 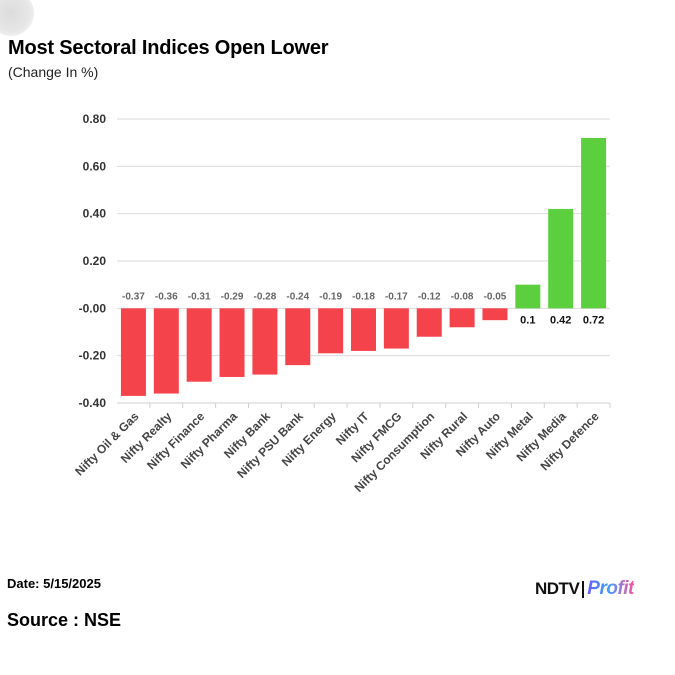 I want to click on y-tick-label: -0.00, so click(x=93, y=308).